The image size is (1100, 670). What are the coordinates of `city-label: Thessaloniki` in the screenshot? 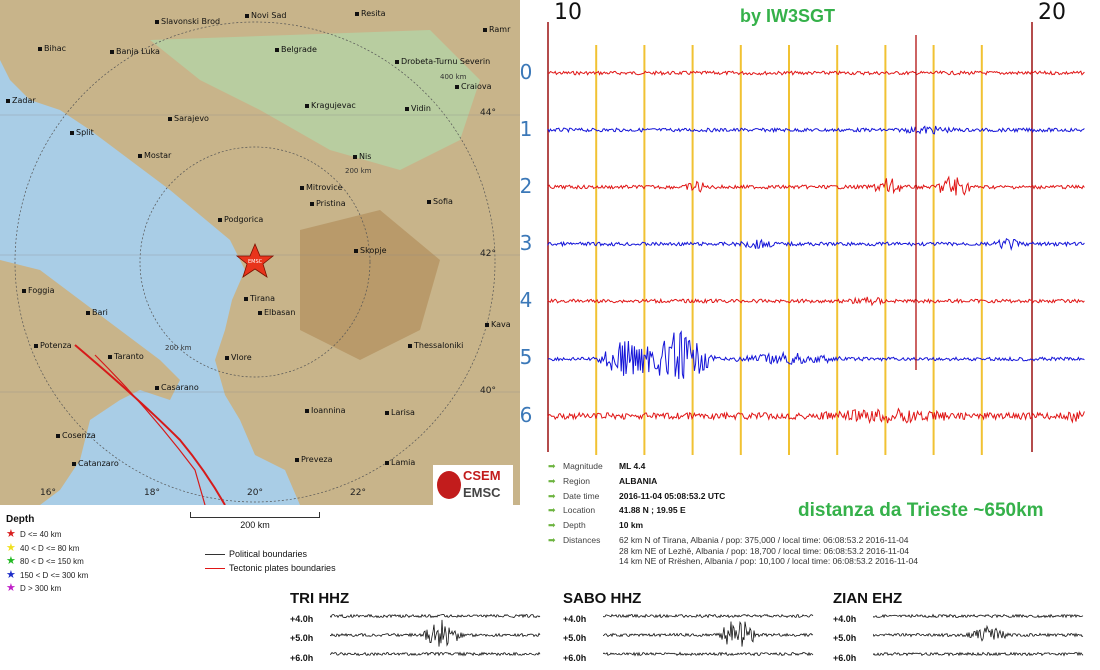 It's located at (435, 345).